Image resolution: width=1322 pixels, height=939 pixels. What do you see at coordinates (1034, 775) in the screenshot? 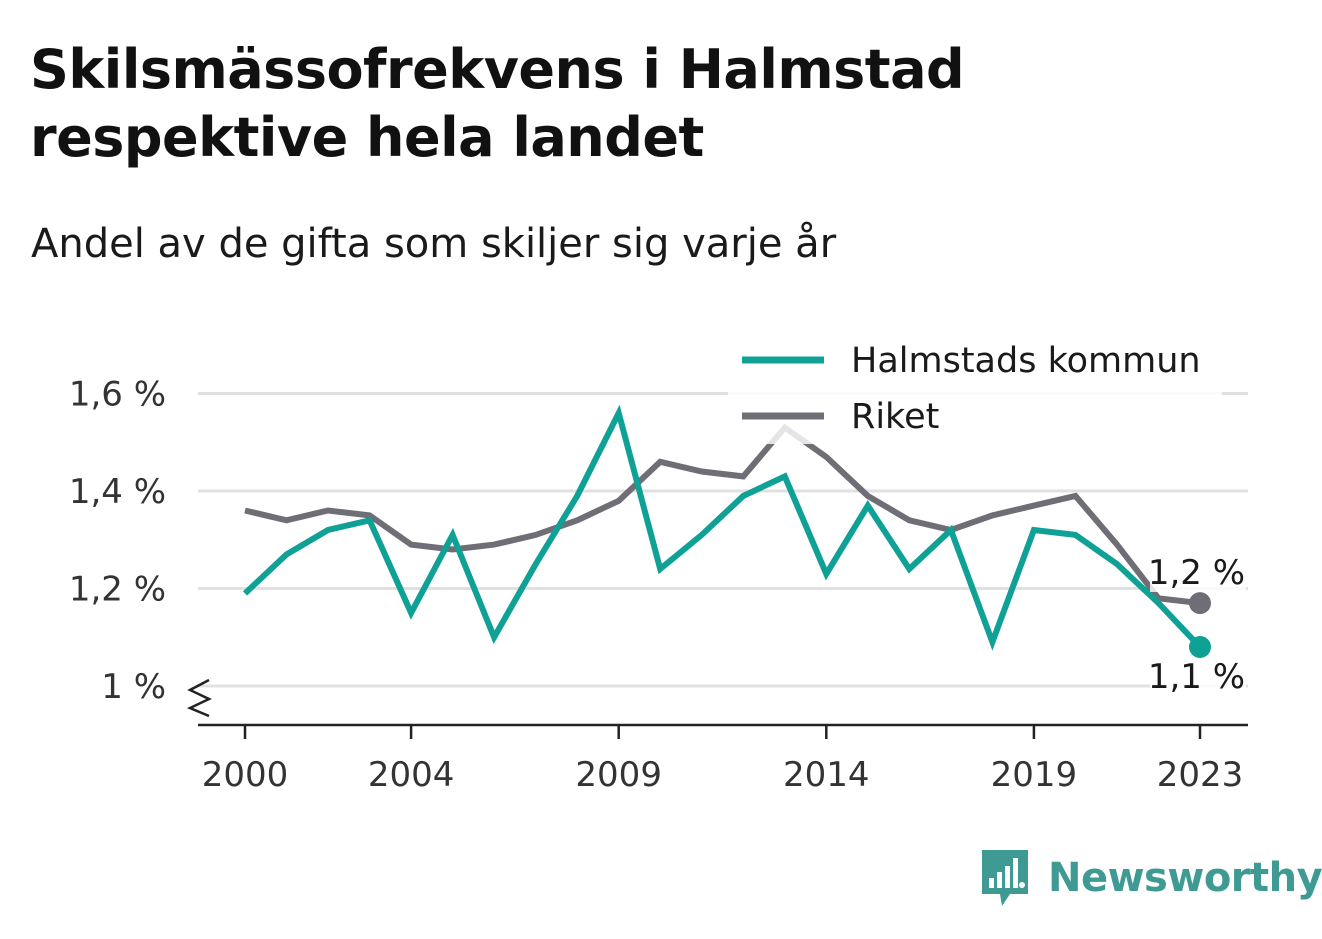
I see `x-tick-label: 2019` at bounding box center [1034, 775].